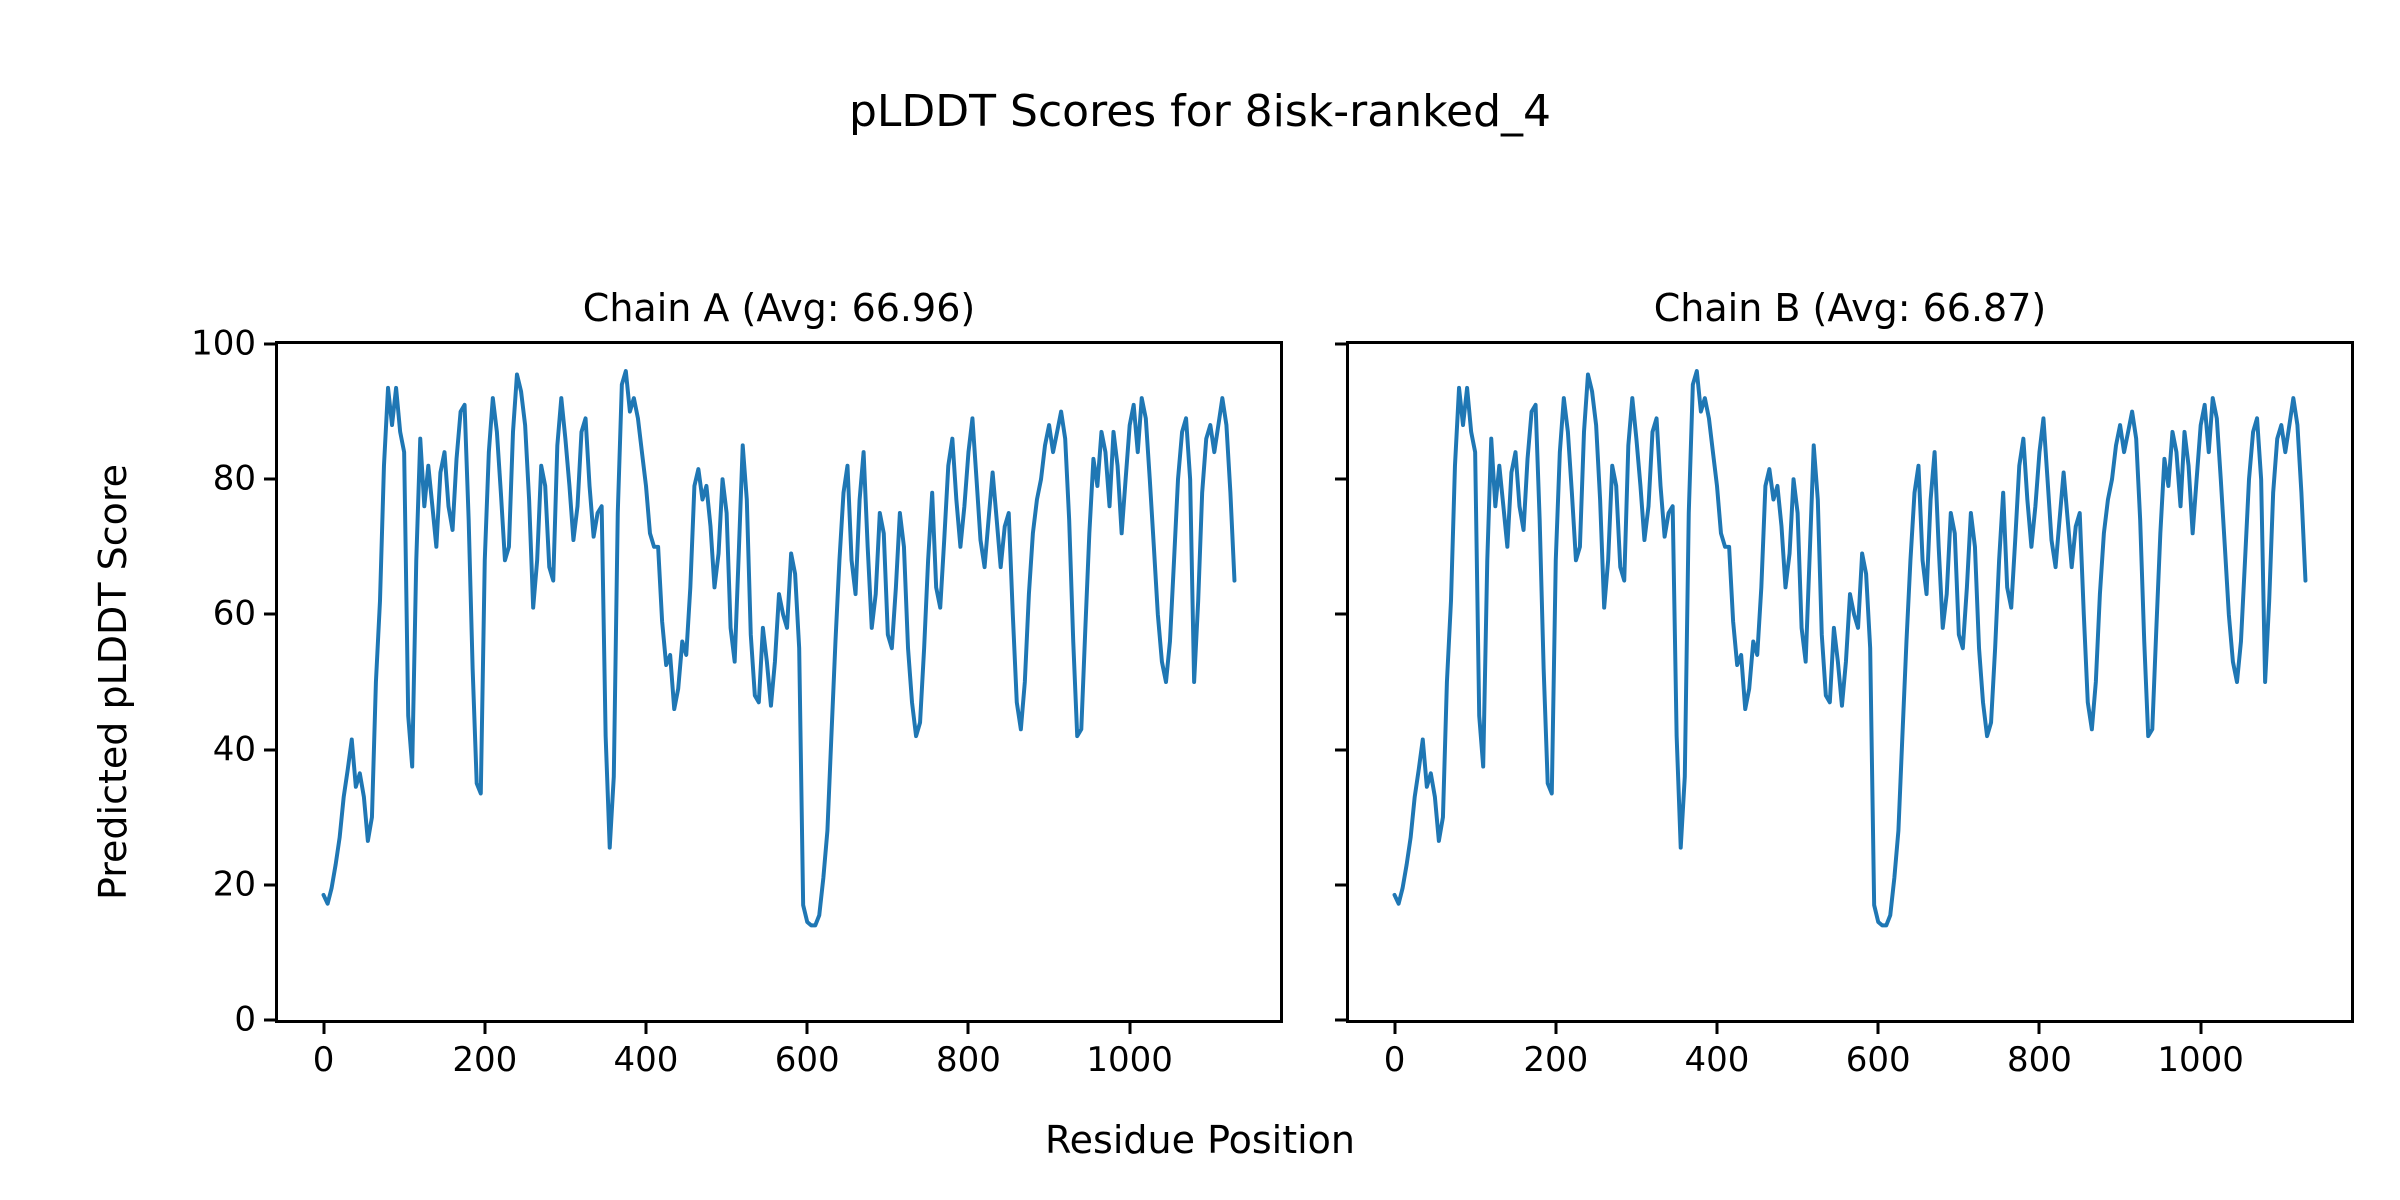 The height and width of the screenshot is (1200, 2400). What do you see at coordinates (234, 884) in the screenshot?
I see `y-tick-label: 20` at bounding box center [234, 884].